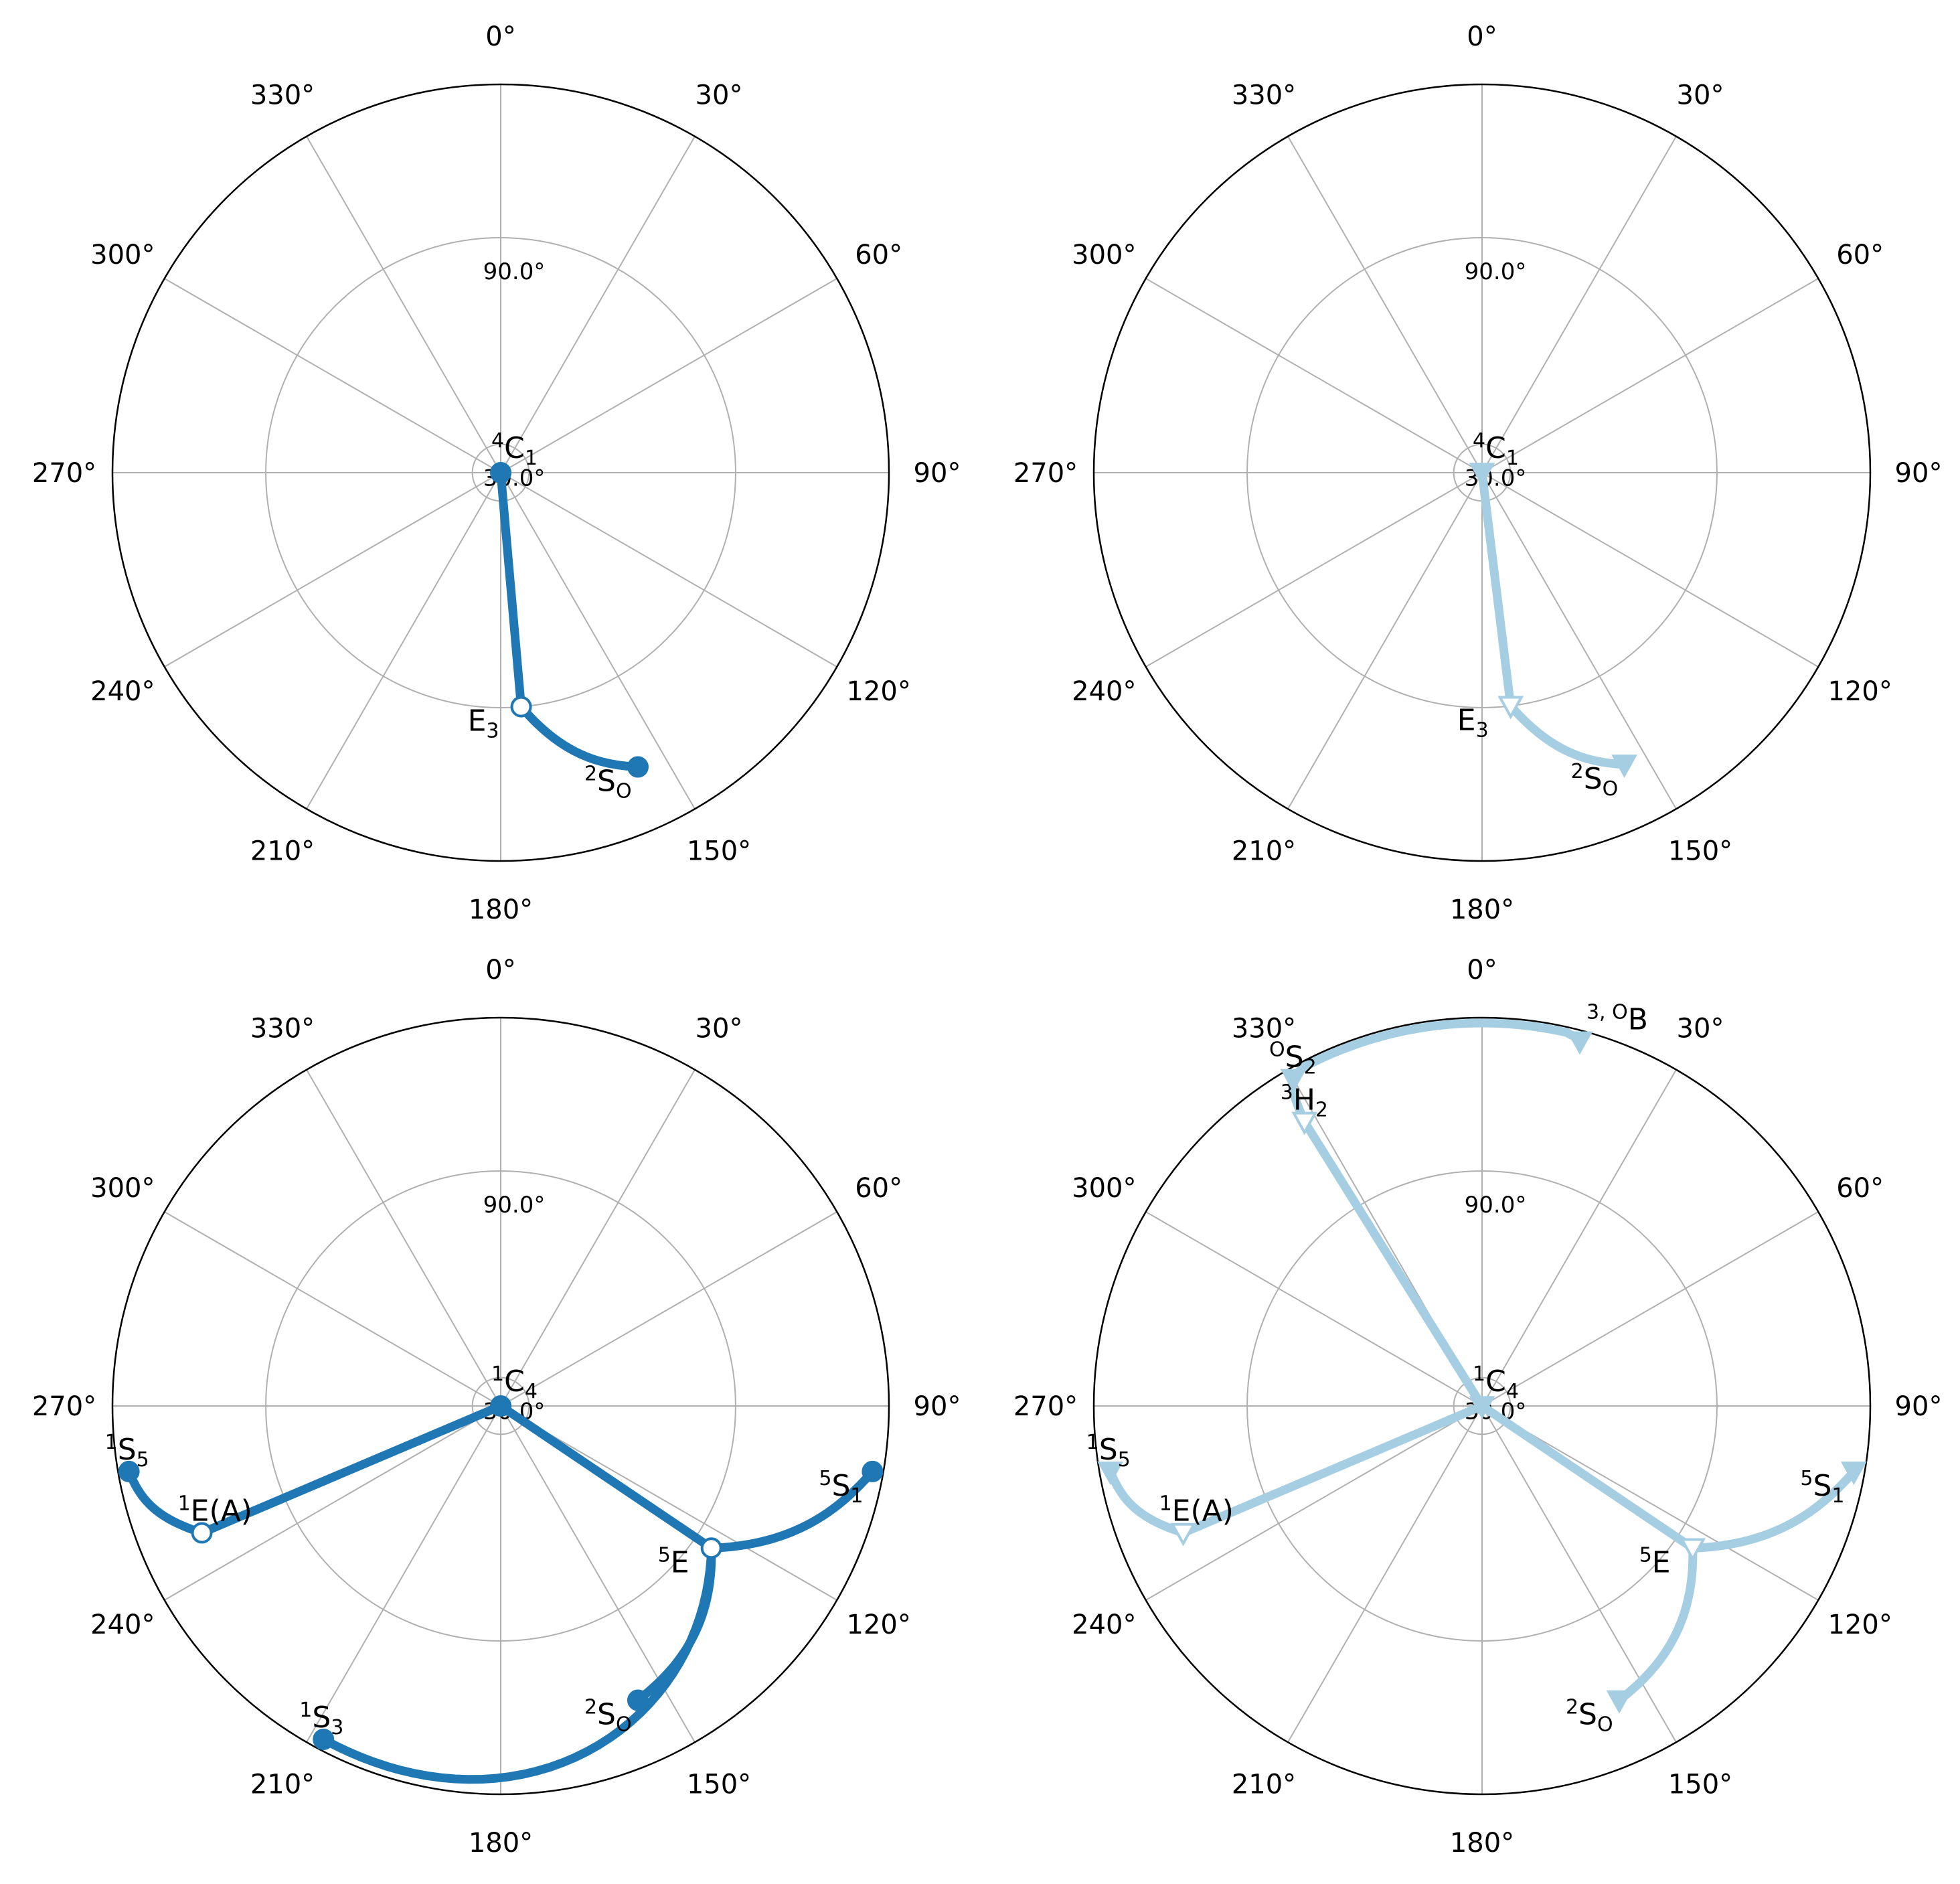 The height and width of the screenshot is (1884, 1960). What do you see at coordinates (1700, 1785) in the screenshot?
I see `theta-tick-label: 150°` at bounding box center [1700, 1785].